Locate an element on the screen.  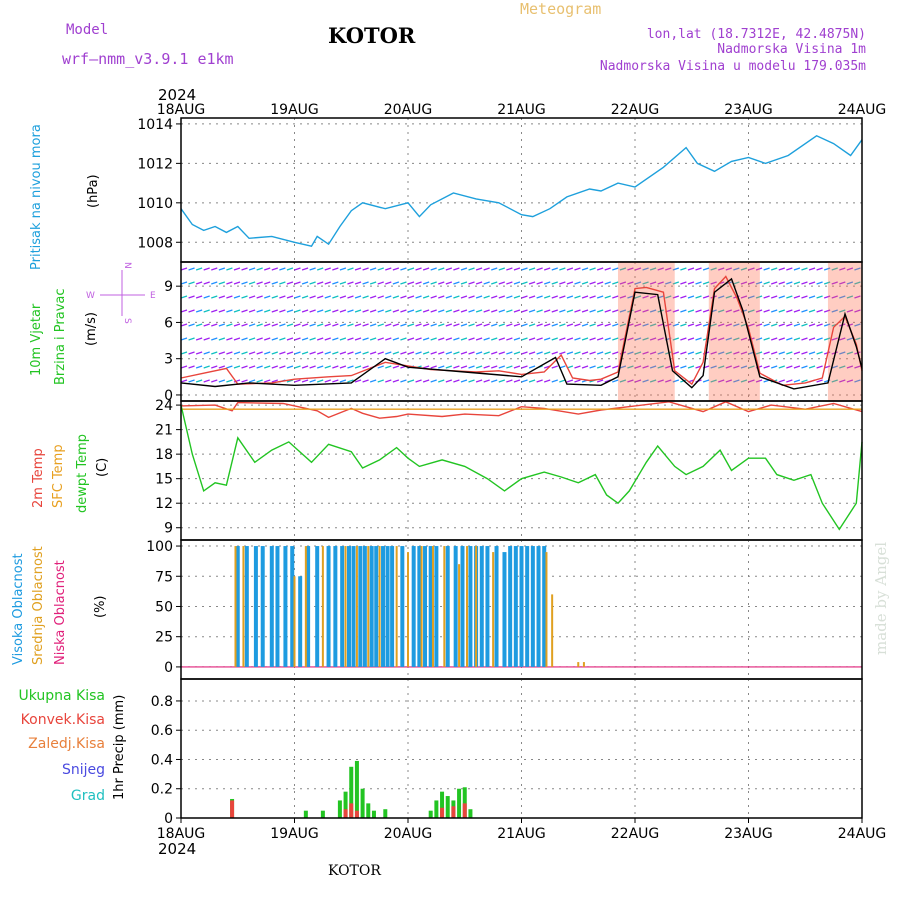
panel-frame-temperature is located at coordinates (521, 470).